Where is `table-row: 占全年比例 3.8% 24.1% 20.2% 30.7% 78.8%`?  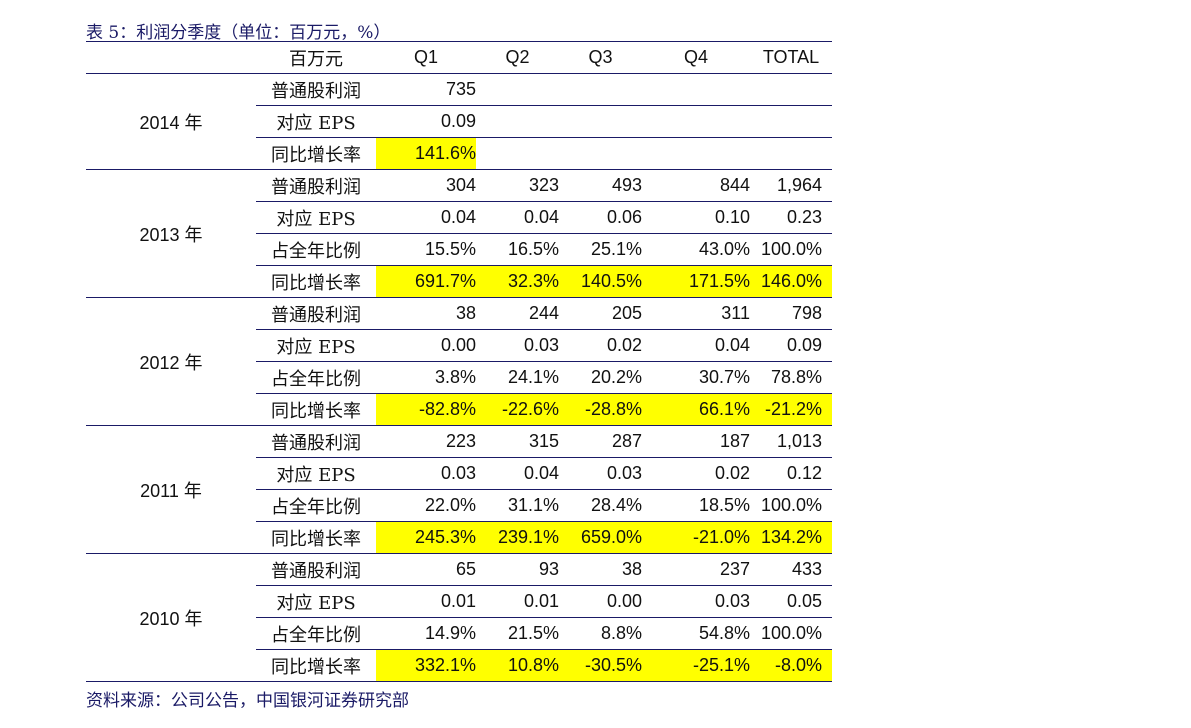 table-row: 占全年比例 3.8% 24.1% 20.2% 30.7% 78.8% is located at coordinates (459, 377).